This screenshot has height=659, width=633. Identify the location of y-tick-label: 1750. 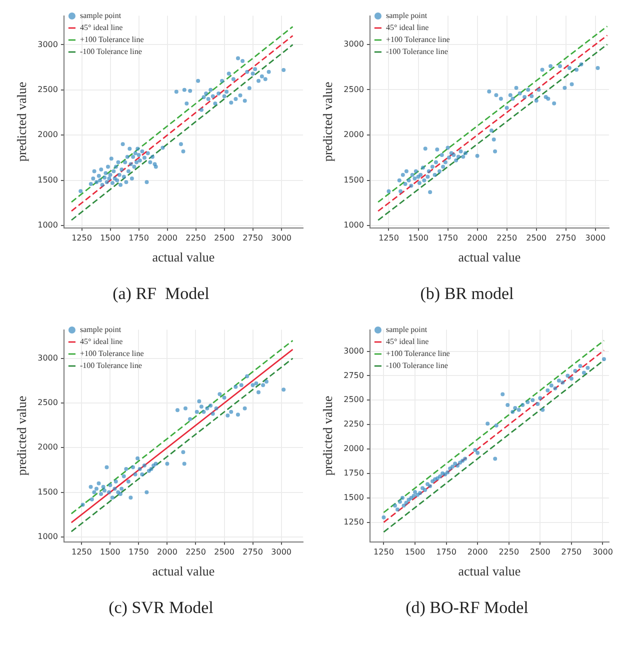
(354, 473).